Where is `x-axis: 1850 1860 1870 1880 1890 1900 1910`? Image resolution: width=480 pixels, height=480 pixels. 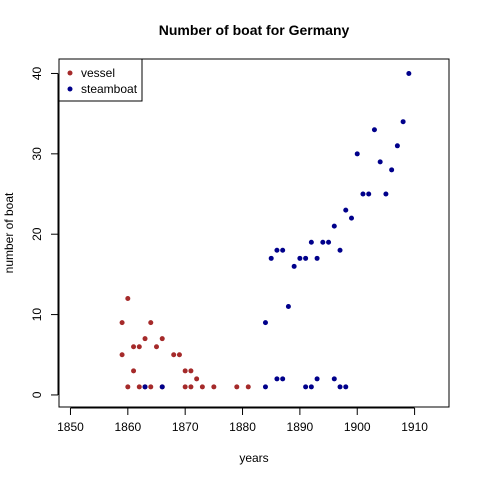
x-axis: 1850 1860 1870 1880 1890 1900 1910 is located at coordinates (242, 420).